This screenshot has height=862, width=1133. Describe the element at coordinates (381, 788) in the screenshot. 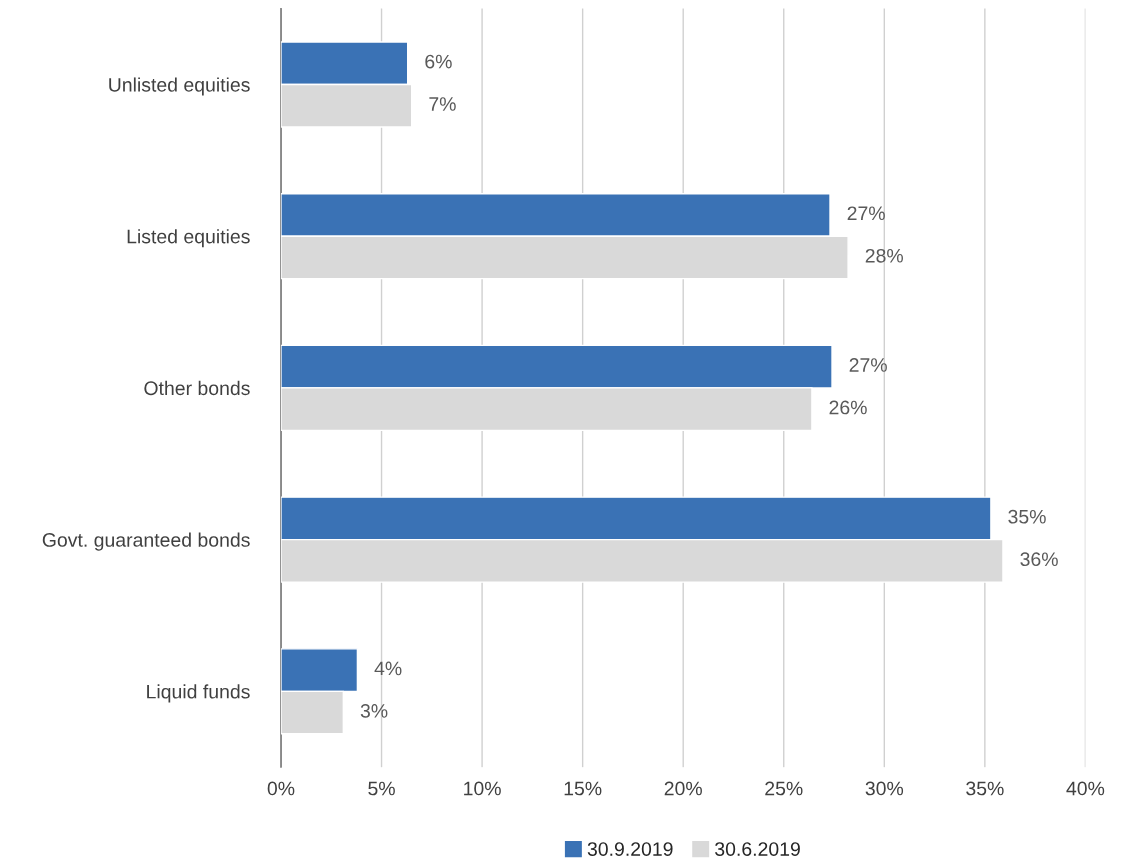

I see `x-tick-label: 5%` at that location.